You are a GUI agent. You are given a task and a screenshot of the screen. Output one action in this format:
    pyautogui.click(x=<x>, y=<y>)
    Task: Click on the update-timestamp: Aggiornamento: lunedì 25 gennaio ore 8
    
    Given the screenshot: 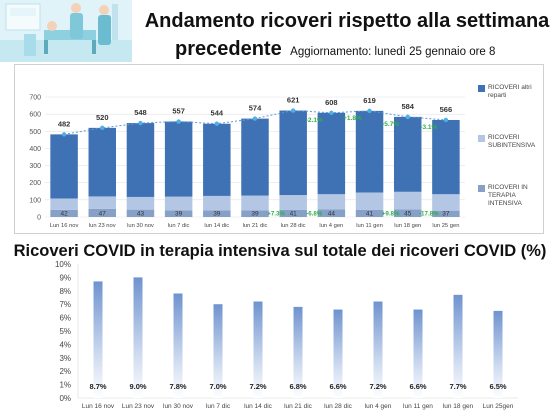 What is the action you would take?
    pyautogui.click(x=393, y=52)
    